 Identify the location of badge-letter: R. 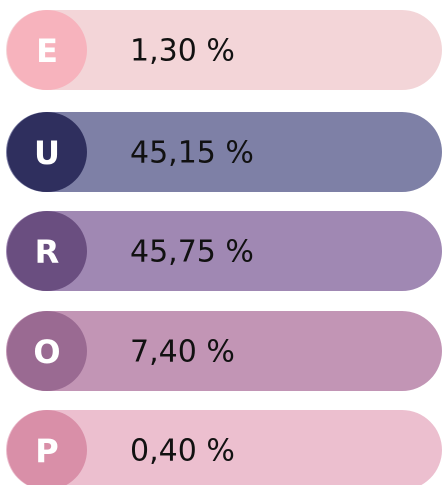
(47, 252).